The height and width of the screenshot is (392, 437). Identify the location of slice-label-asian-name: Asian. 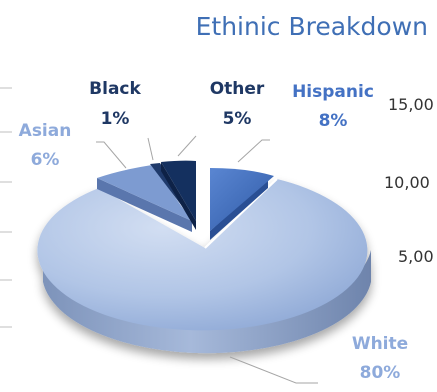
(45, 131).